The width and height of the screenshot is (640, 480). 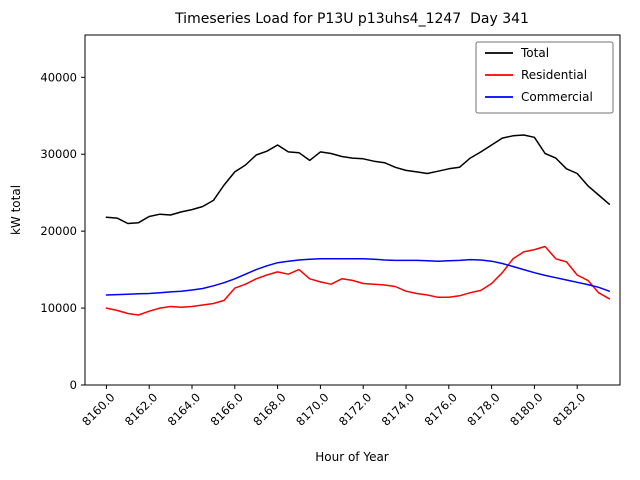 I want to click on x-tick-label: 8168.0, so click(x=269, y=409).